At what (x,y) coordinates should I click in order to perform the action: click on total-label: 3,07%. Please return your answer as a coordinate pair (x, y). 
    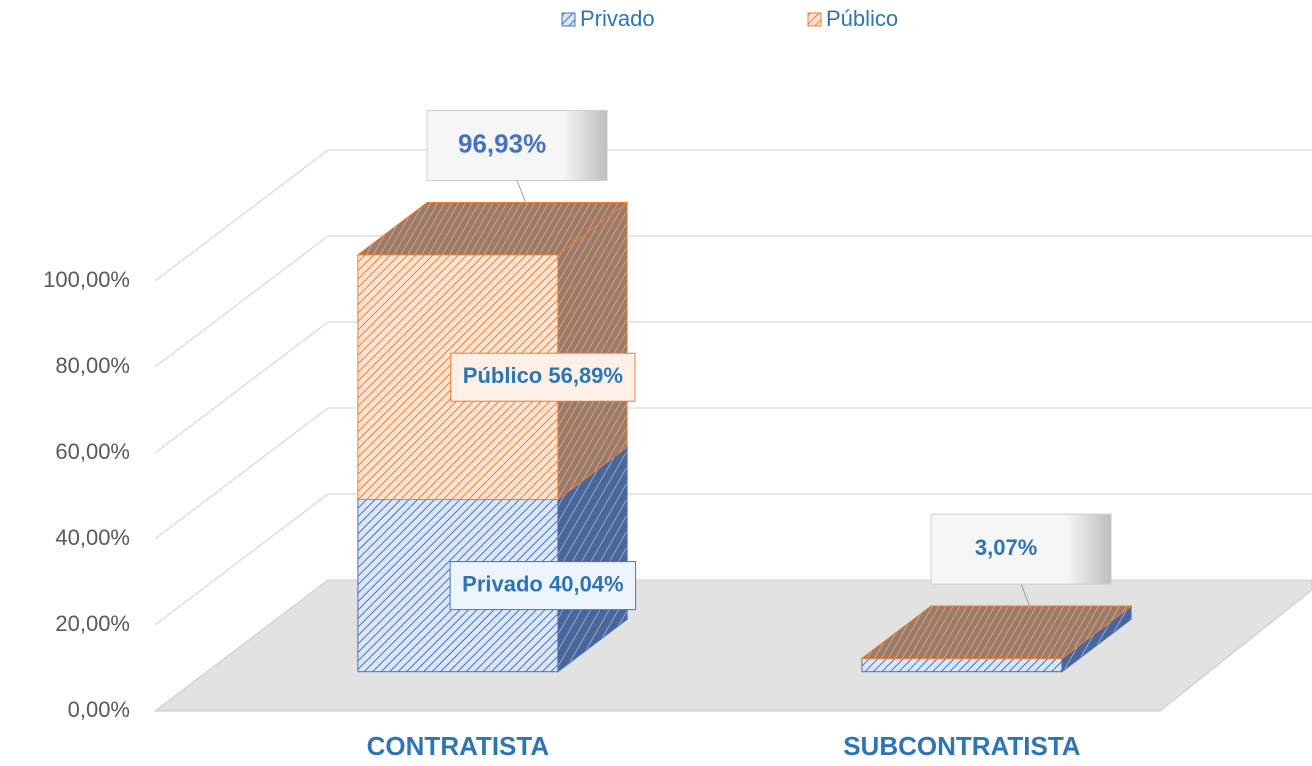
    Looking at the image, I should click on (1006, 547).